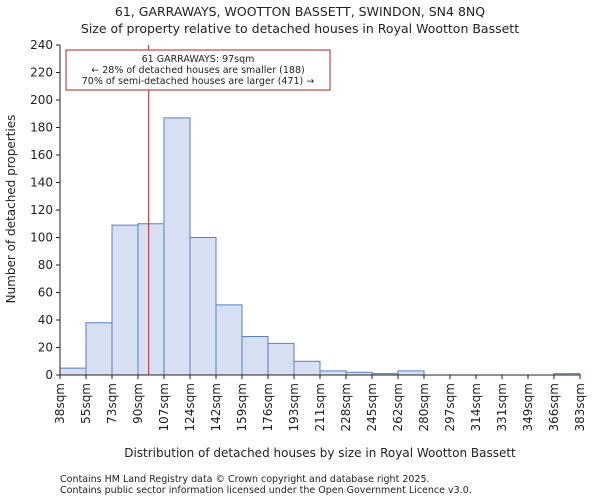 This screenshot has width=600, height=504. I want to click on x-tick-label: 366sqm, so click(554, 407).